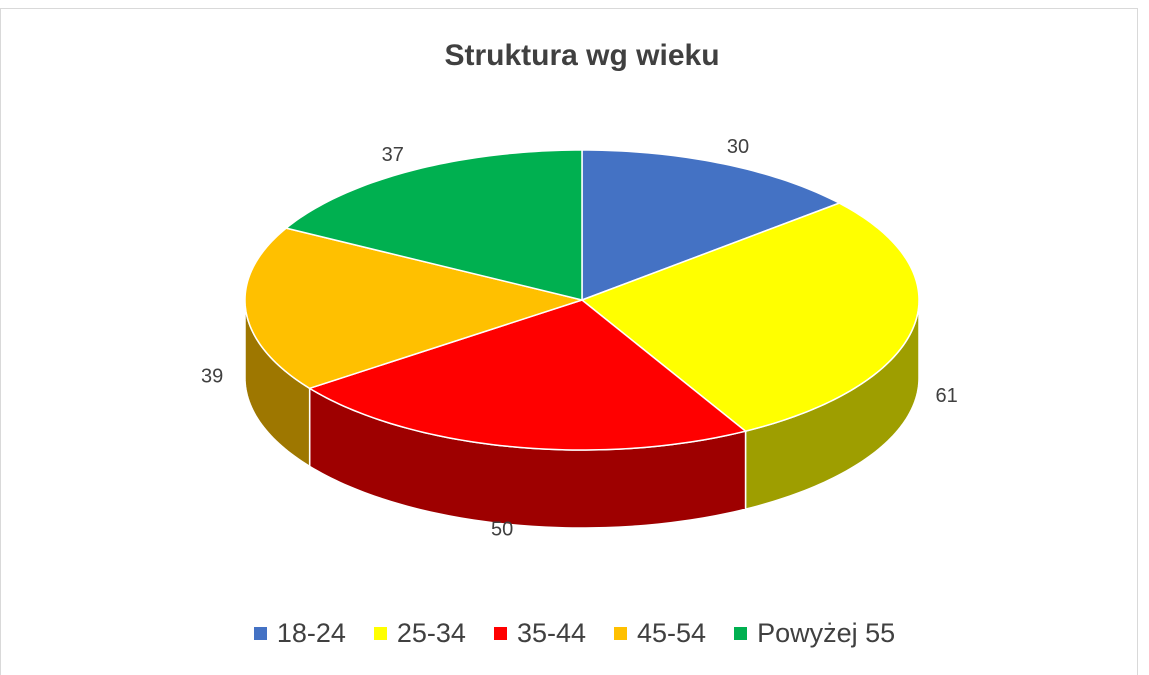 The height and width of the screenshot is (675, 1149). Describe the element at coordinates (393, 155) in the screenshot. I see `data-label: 37` at that location.